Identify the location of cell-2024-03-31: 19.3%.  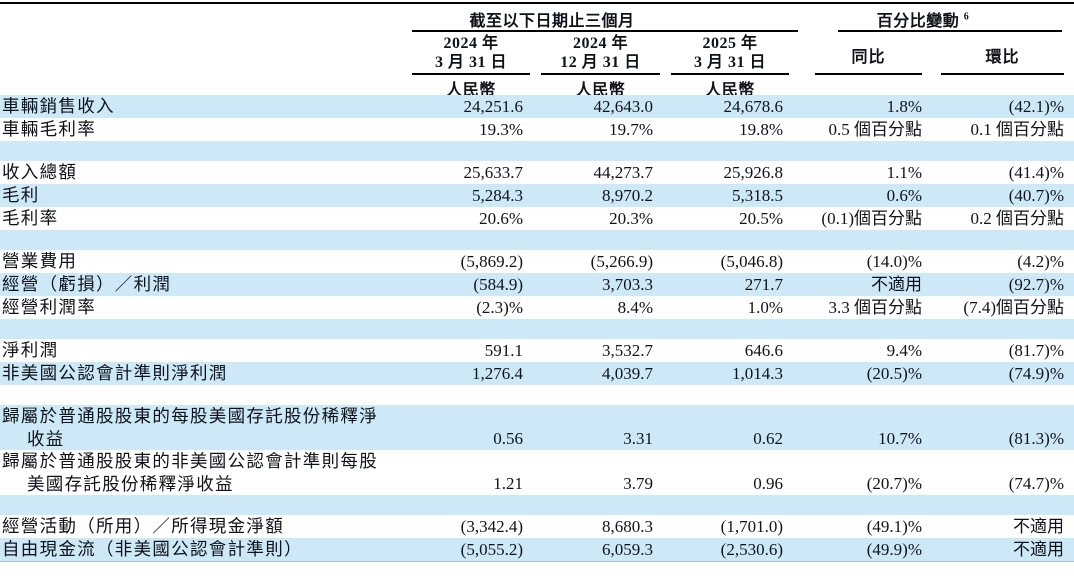
(501, 129).